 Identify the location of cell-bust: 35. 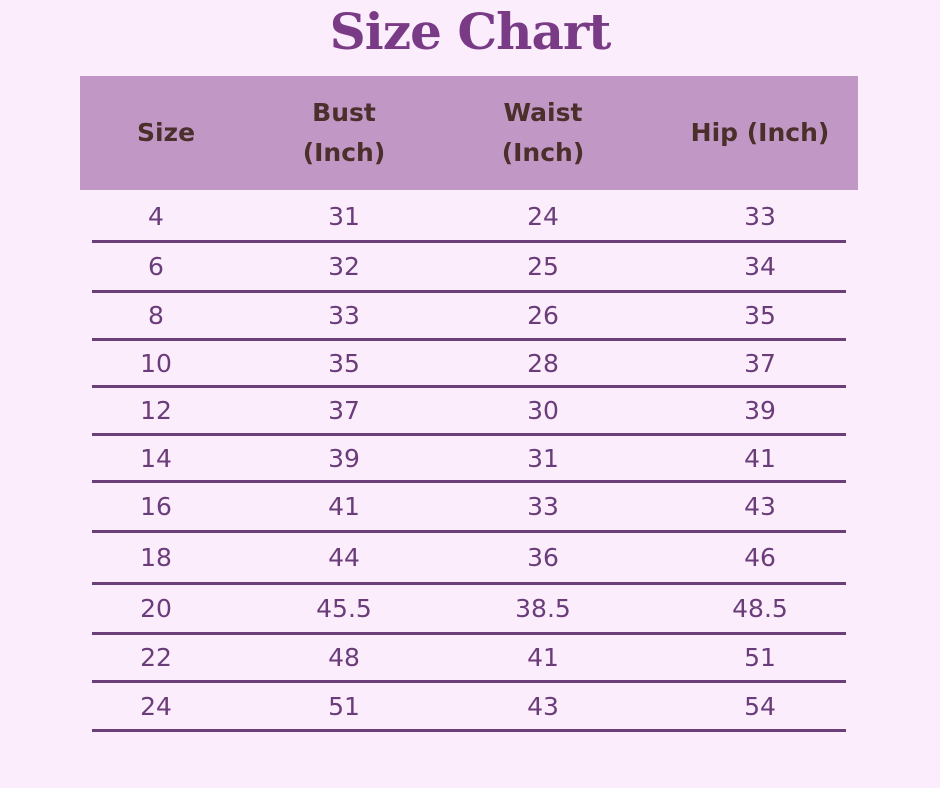
(344, 363).